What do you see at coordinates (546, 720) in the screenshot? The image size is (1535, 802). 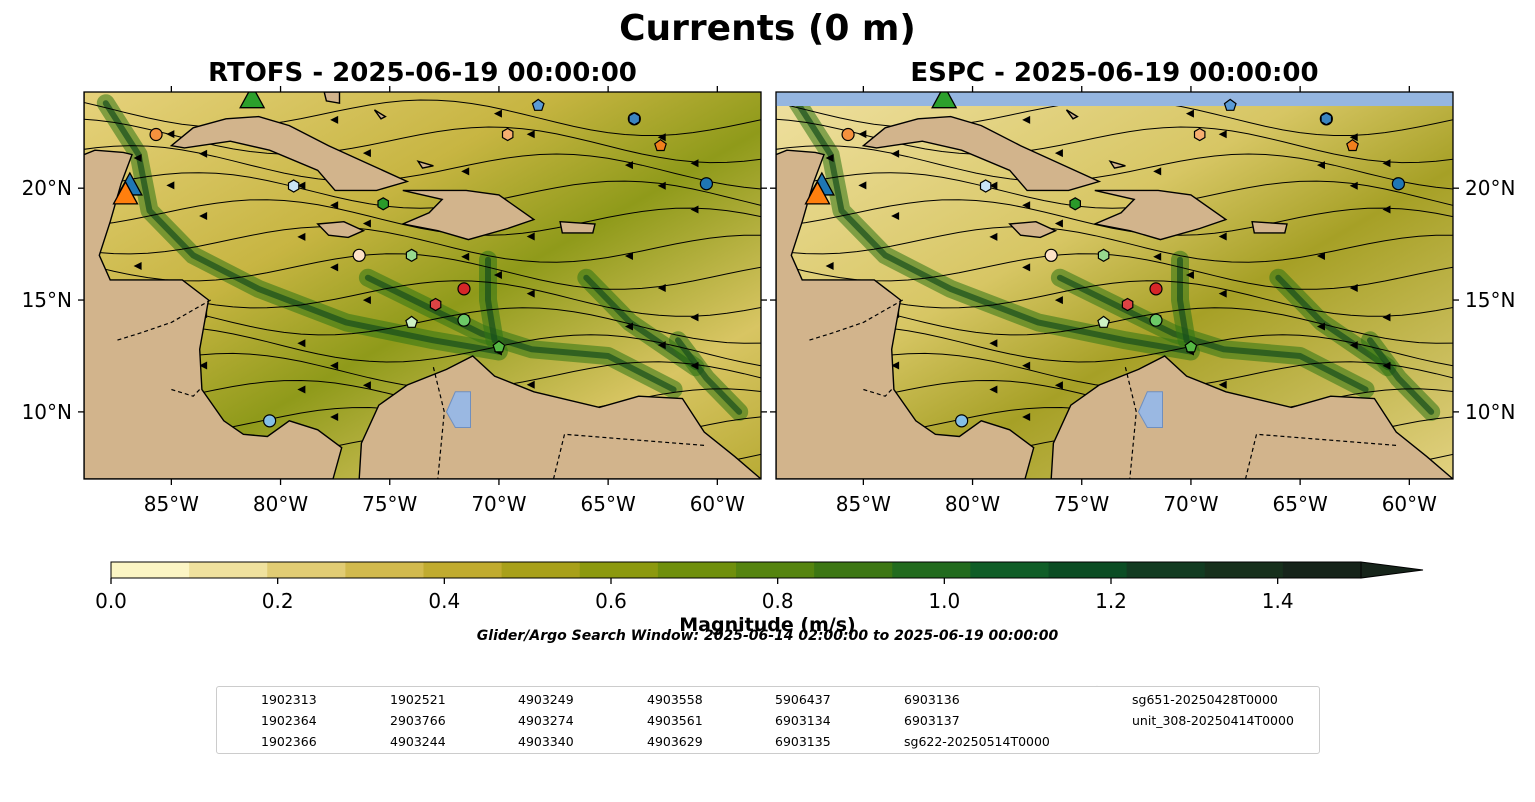 I see `legend-item-label: 4903274` at bounding box center [546, 720].